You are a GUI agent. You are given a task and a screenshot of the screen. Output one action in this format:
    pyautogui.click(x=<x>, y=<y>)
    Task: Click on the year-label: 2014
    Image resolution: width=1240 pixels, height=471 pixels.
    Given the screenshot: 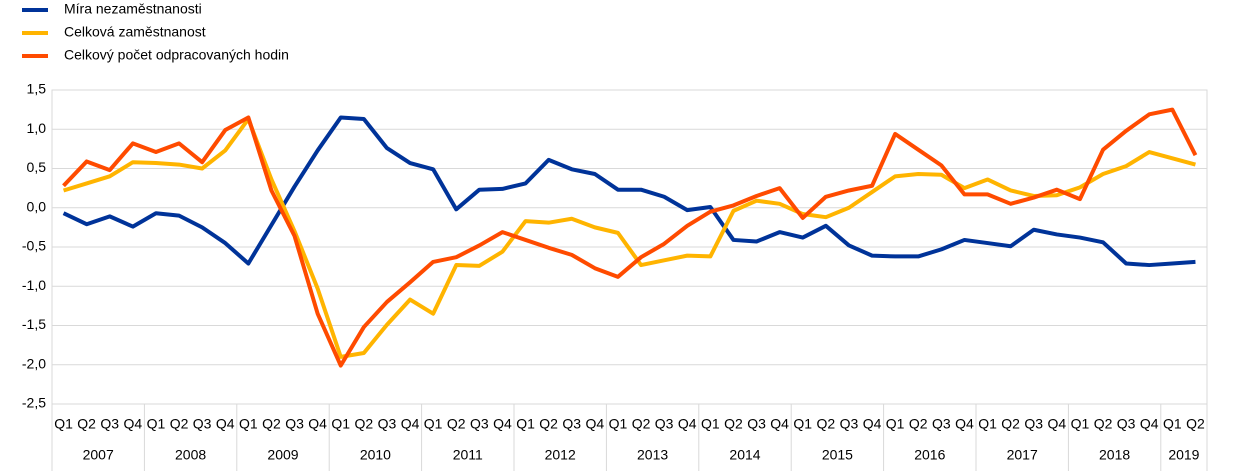 What is the action you would take?
    pyautogui.click(x=744, y=455)
    